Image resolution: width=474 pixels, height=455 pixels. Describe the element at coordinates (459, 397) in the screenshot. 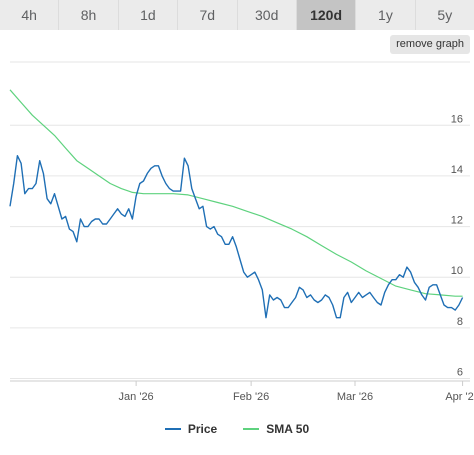

I see `x-tick-label: Apr '26` at that location.